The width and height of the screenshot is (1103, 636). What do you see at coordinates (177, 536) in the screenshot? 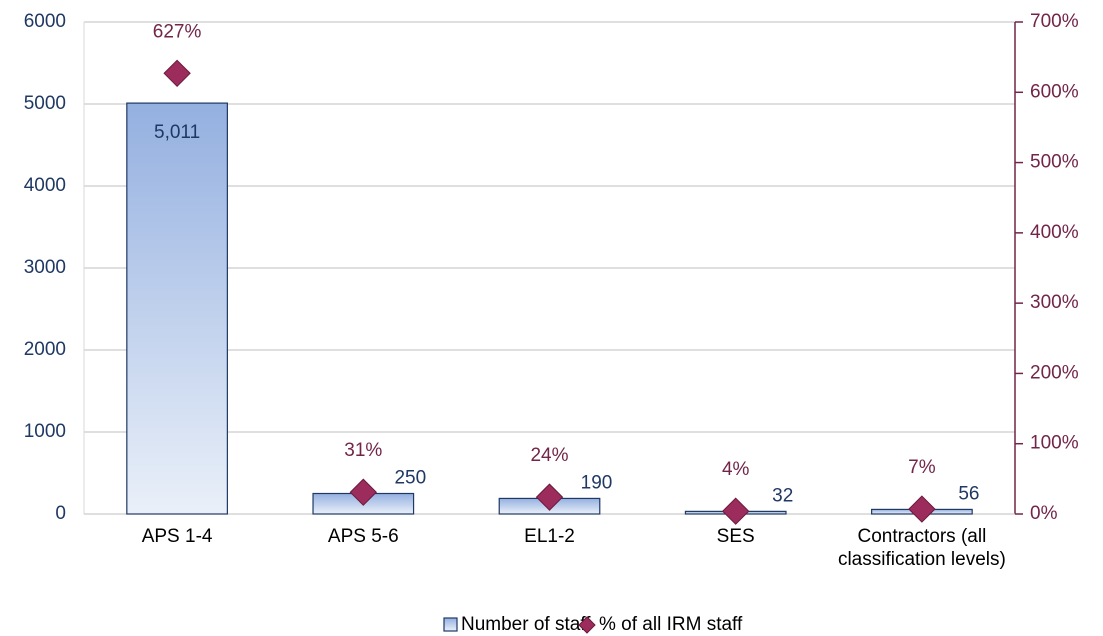
I see `x-tick-label: APS 1-4` at bounding box center [177, 536].